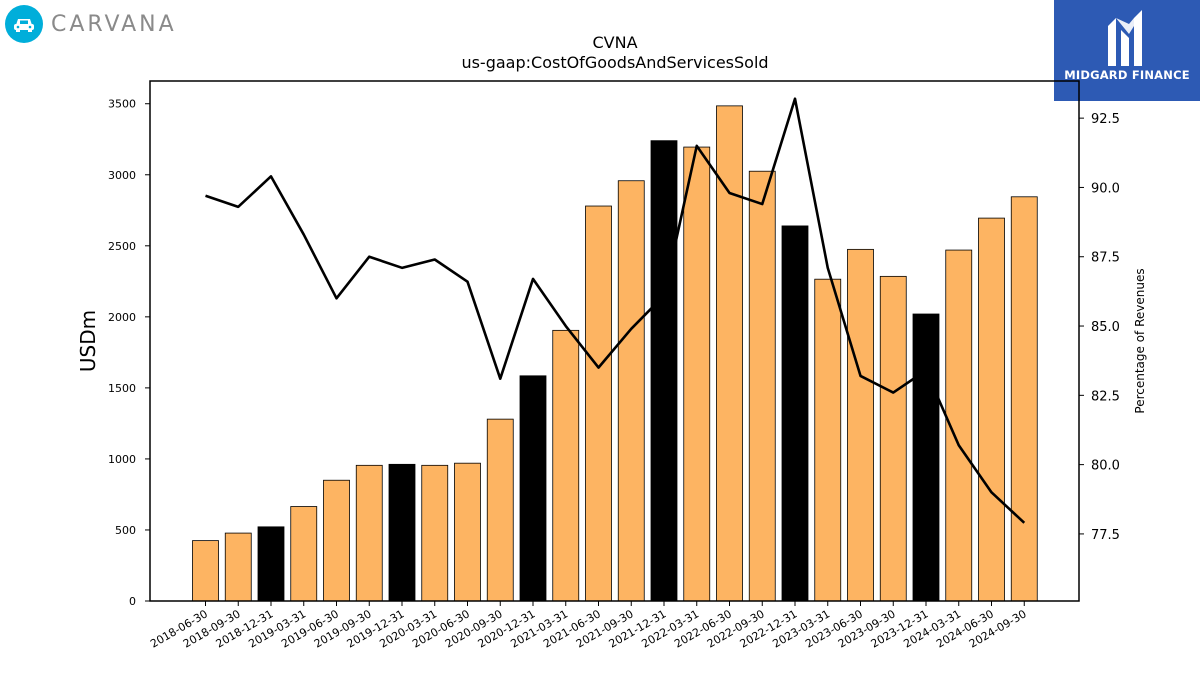 This screenshot has width=1200, height=675. I want to click on y-tick-label: 2000, so click(122, 317).